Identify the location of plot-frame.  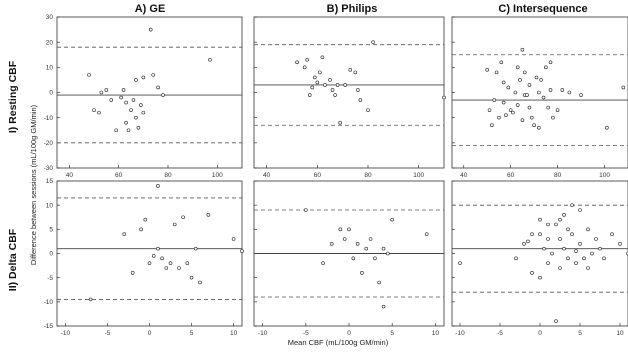
(349, 92).